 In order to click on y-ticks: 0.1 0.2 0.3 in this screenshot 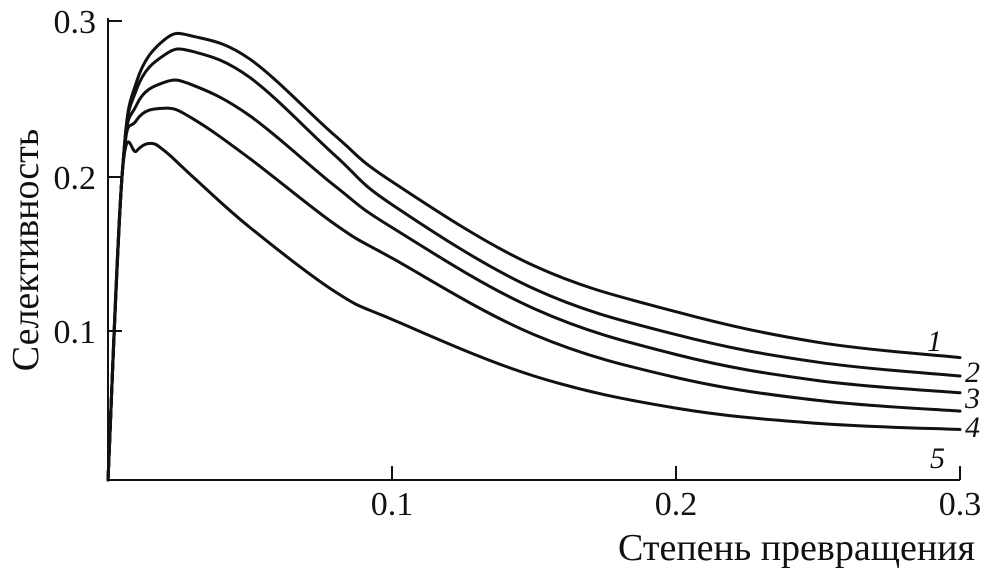, I will do `click(88, 177)`.